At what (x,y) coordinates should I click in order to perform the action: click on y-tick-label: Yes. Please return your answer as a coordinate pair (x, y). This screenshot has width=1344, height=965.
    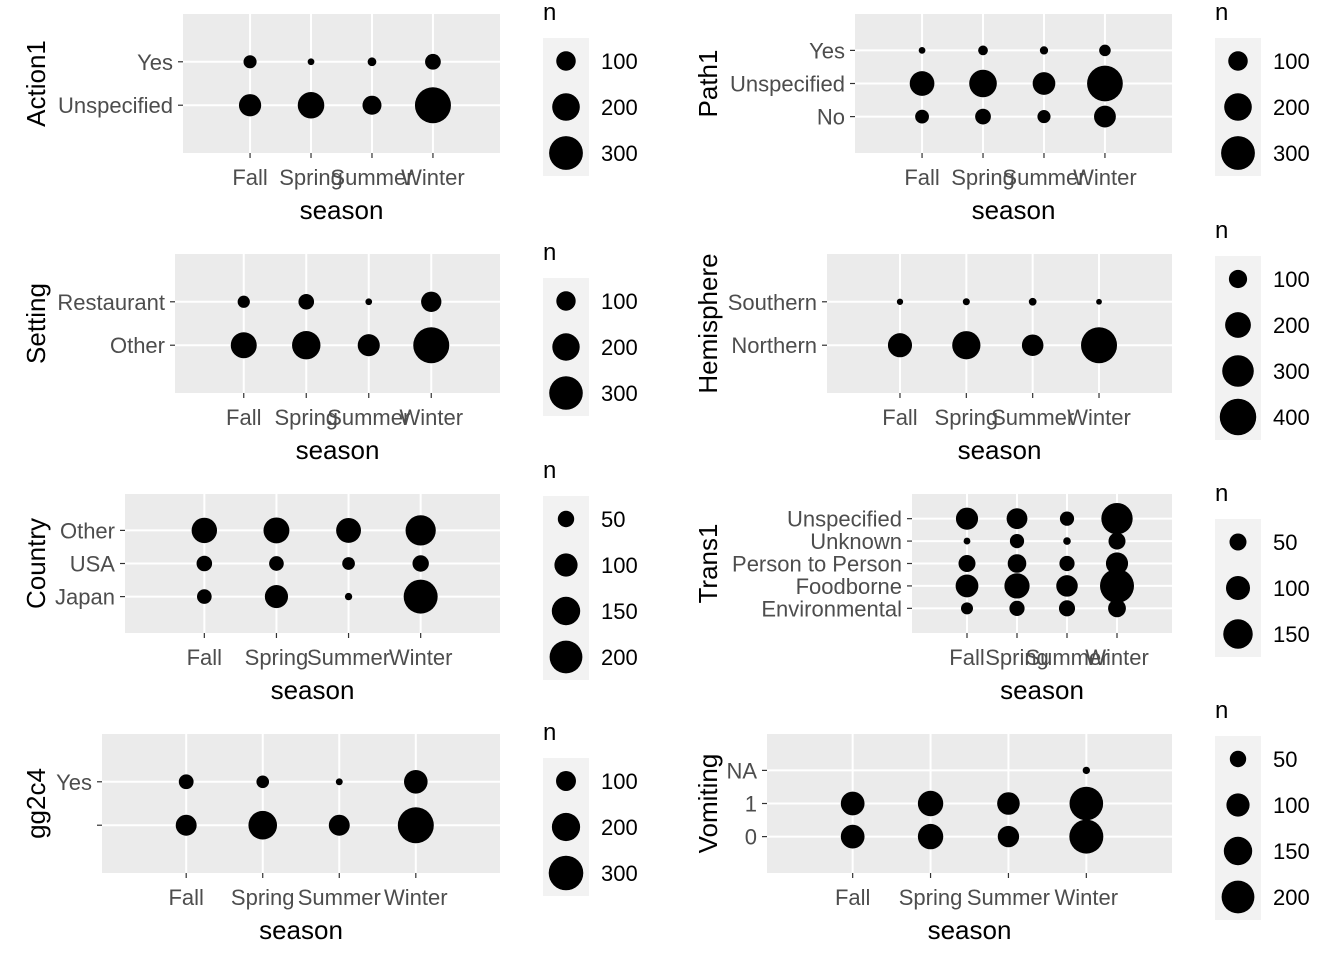
    Looking at the image, I should click on (827, 50).